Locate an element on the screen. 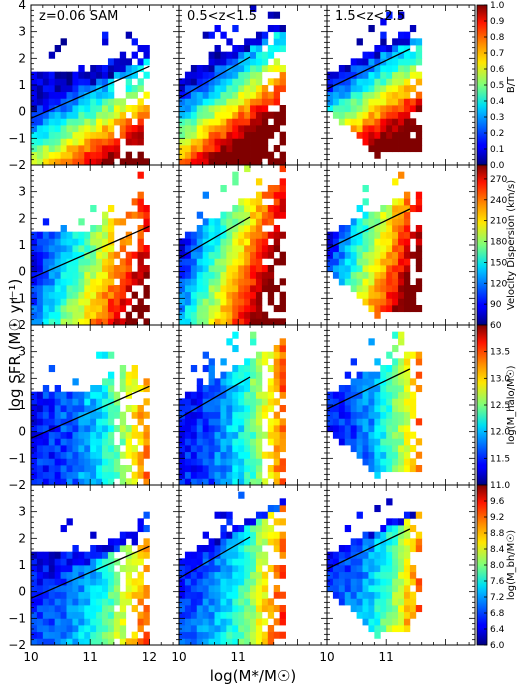  colorbar-tick-label: 12.0 is located at coordinates (500, 433).